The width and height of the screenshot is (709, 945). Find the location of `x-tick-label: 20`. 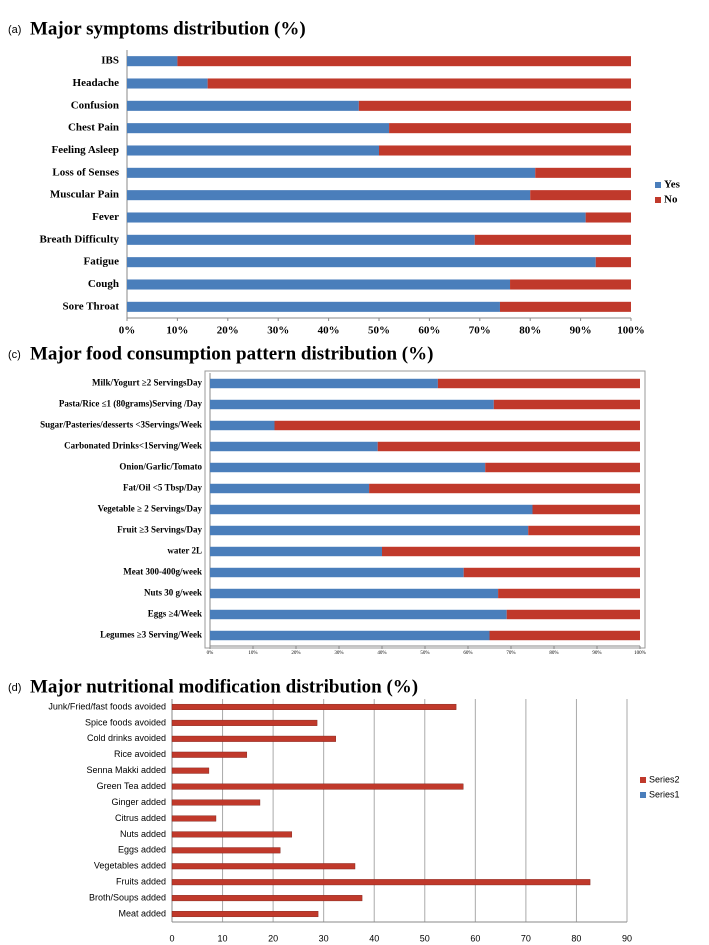

x-tick-label: 20 is located at coordinates (273, 938).